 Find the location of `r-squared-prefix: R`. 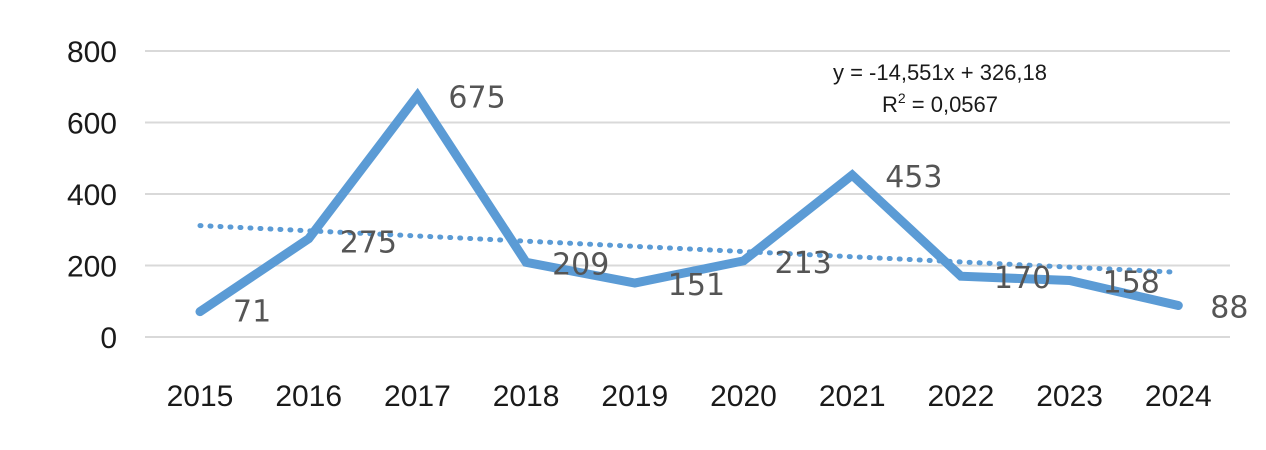

r-squared-prefix: R is located at coordinates (890, 104).